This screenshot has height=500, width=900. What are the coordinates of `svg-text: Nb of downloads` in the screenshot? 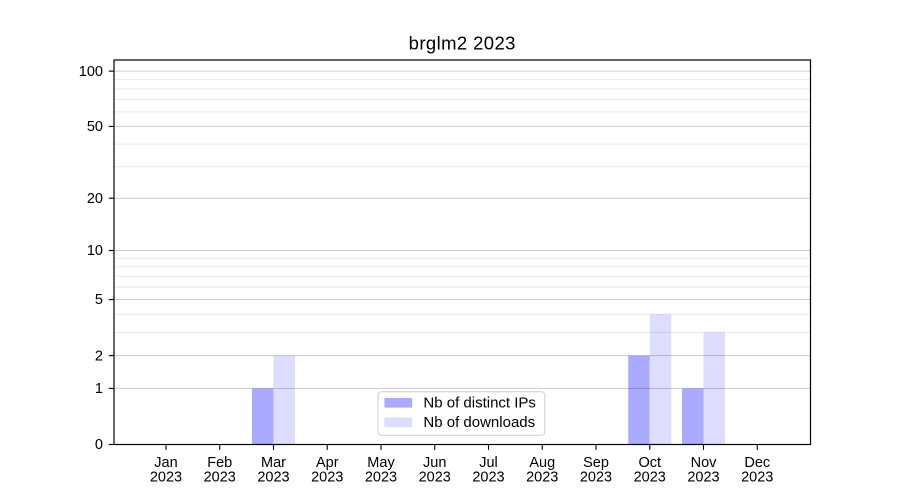 It's located at (479, 422).